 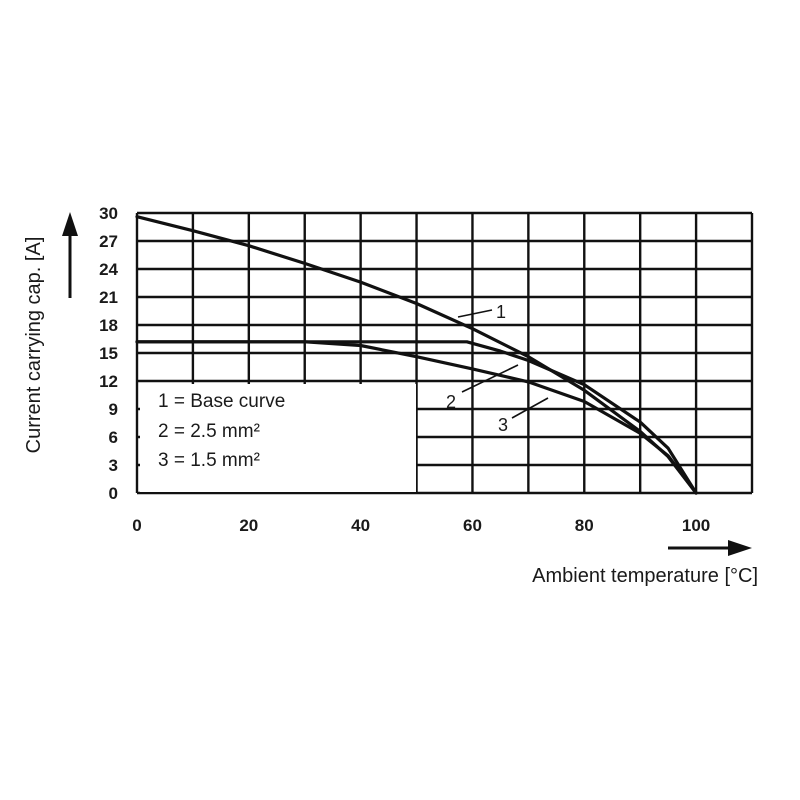 What do you see at coordinates (108, 213) in the screenshot?
I see `y-tick-label: 30` at bounding box center [108, 213].